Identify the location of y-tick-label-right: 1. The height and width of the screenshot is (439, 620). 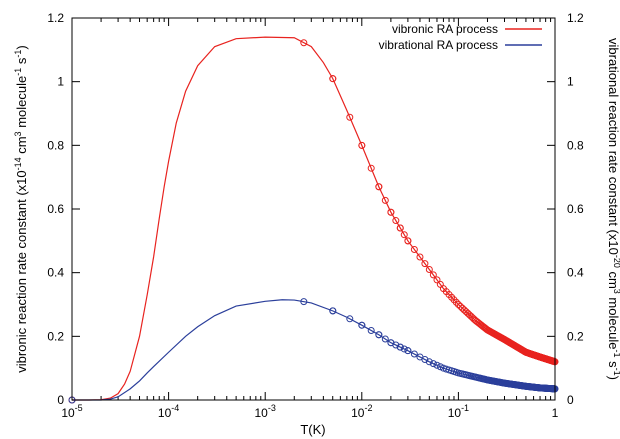
(570, 82).